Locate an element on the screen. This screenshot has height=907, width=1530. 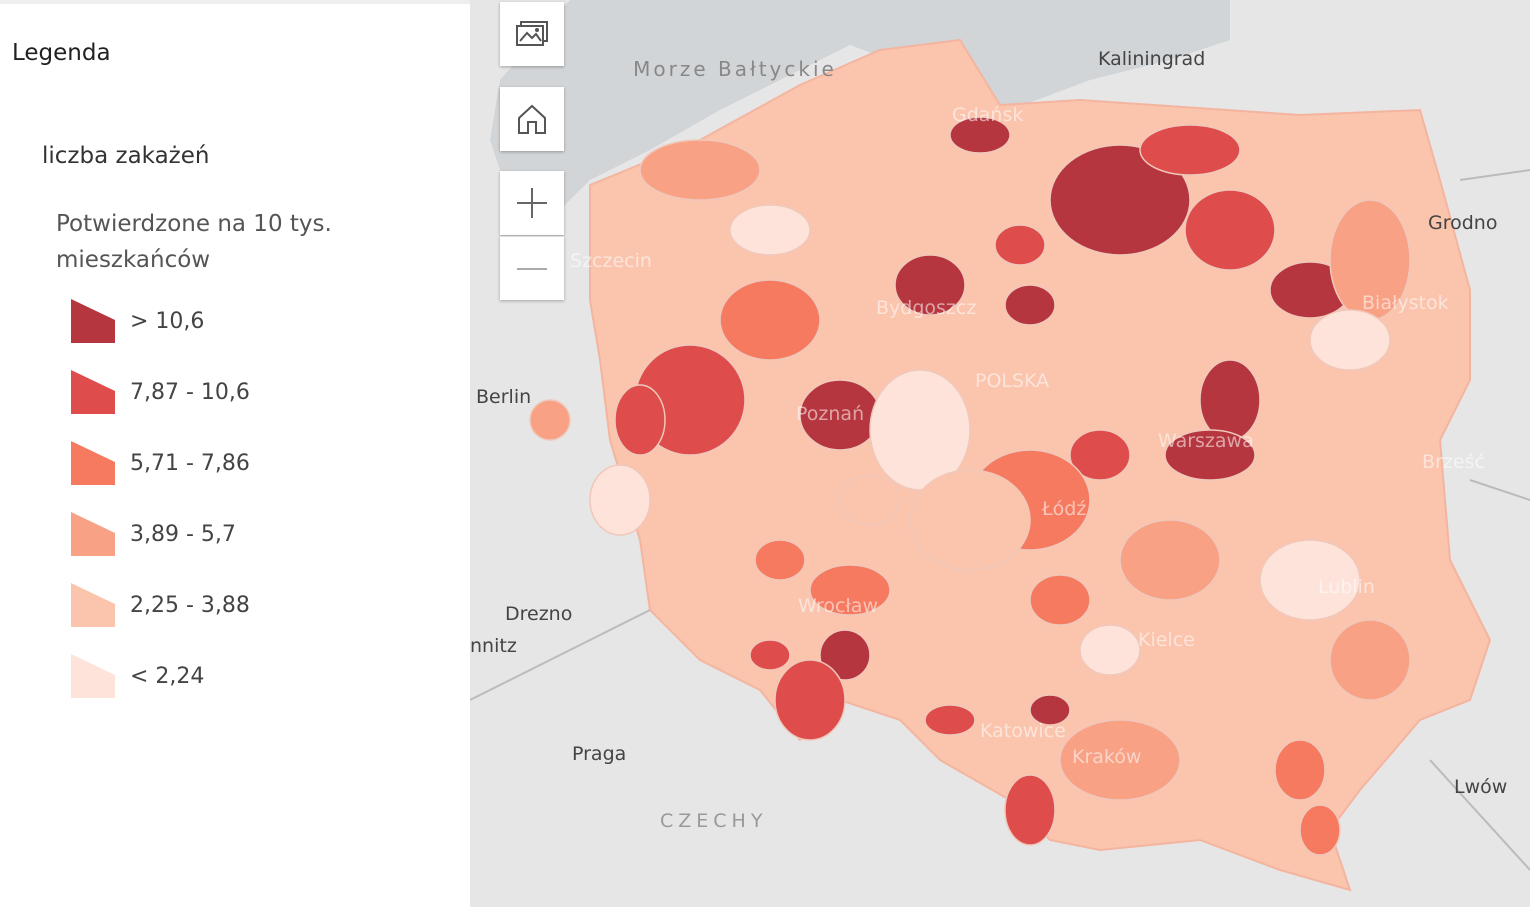
map-label-gdansk: Gdańsk is located at coordinates (988, 115).